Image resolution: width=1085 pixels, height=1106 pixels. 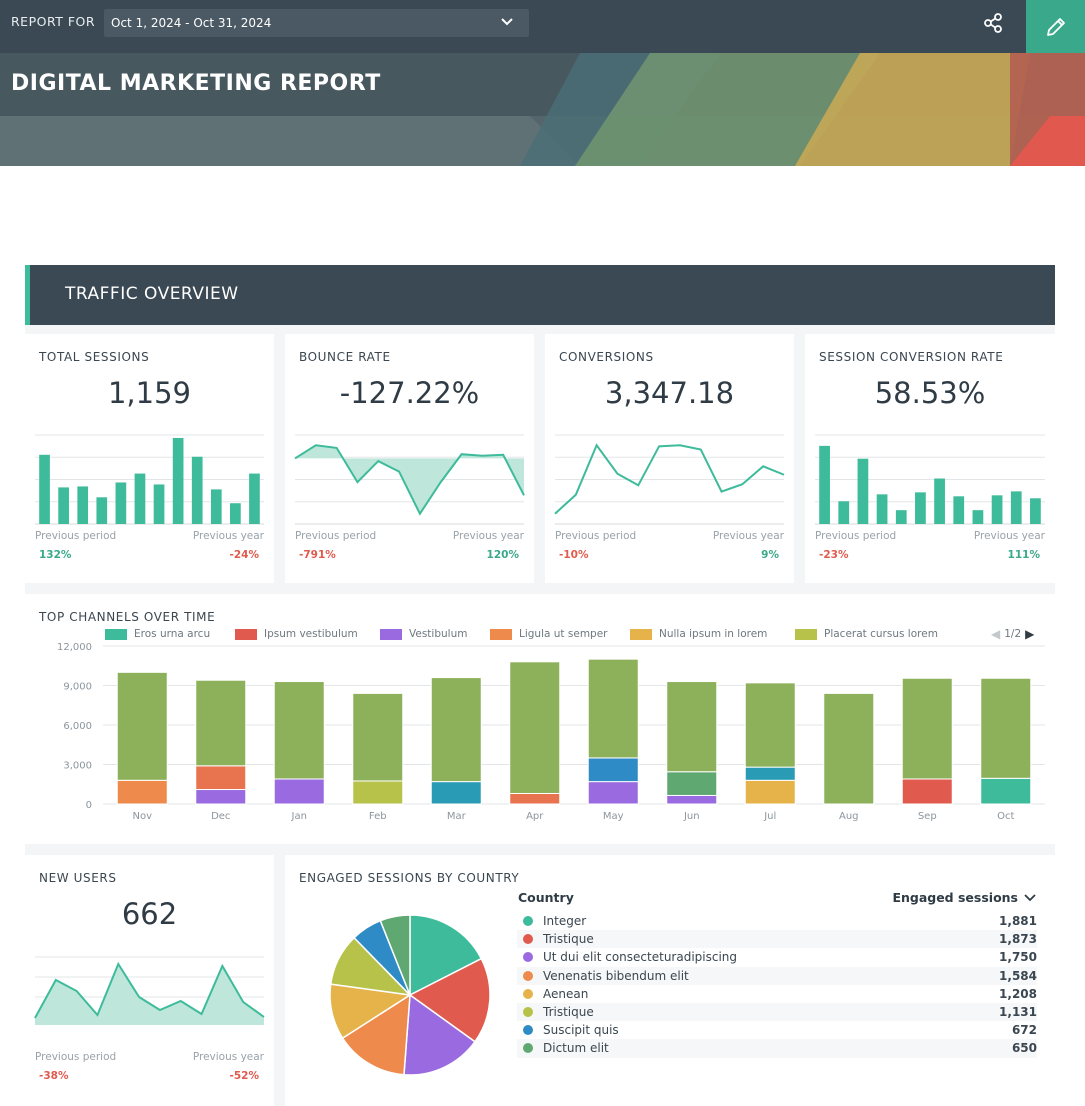 What do you see at coordinates (1018, 957) in the screenshot?
I see `country-value: 1,750` at bounding box center [1018, 957].